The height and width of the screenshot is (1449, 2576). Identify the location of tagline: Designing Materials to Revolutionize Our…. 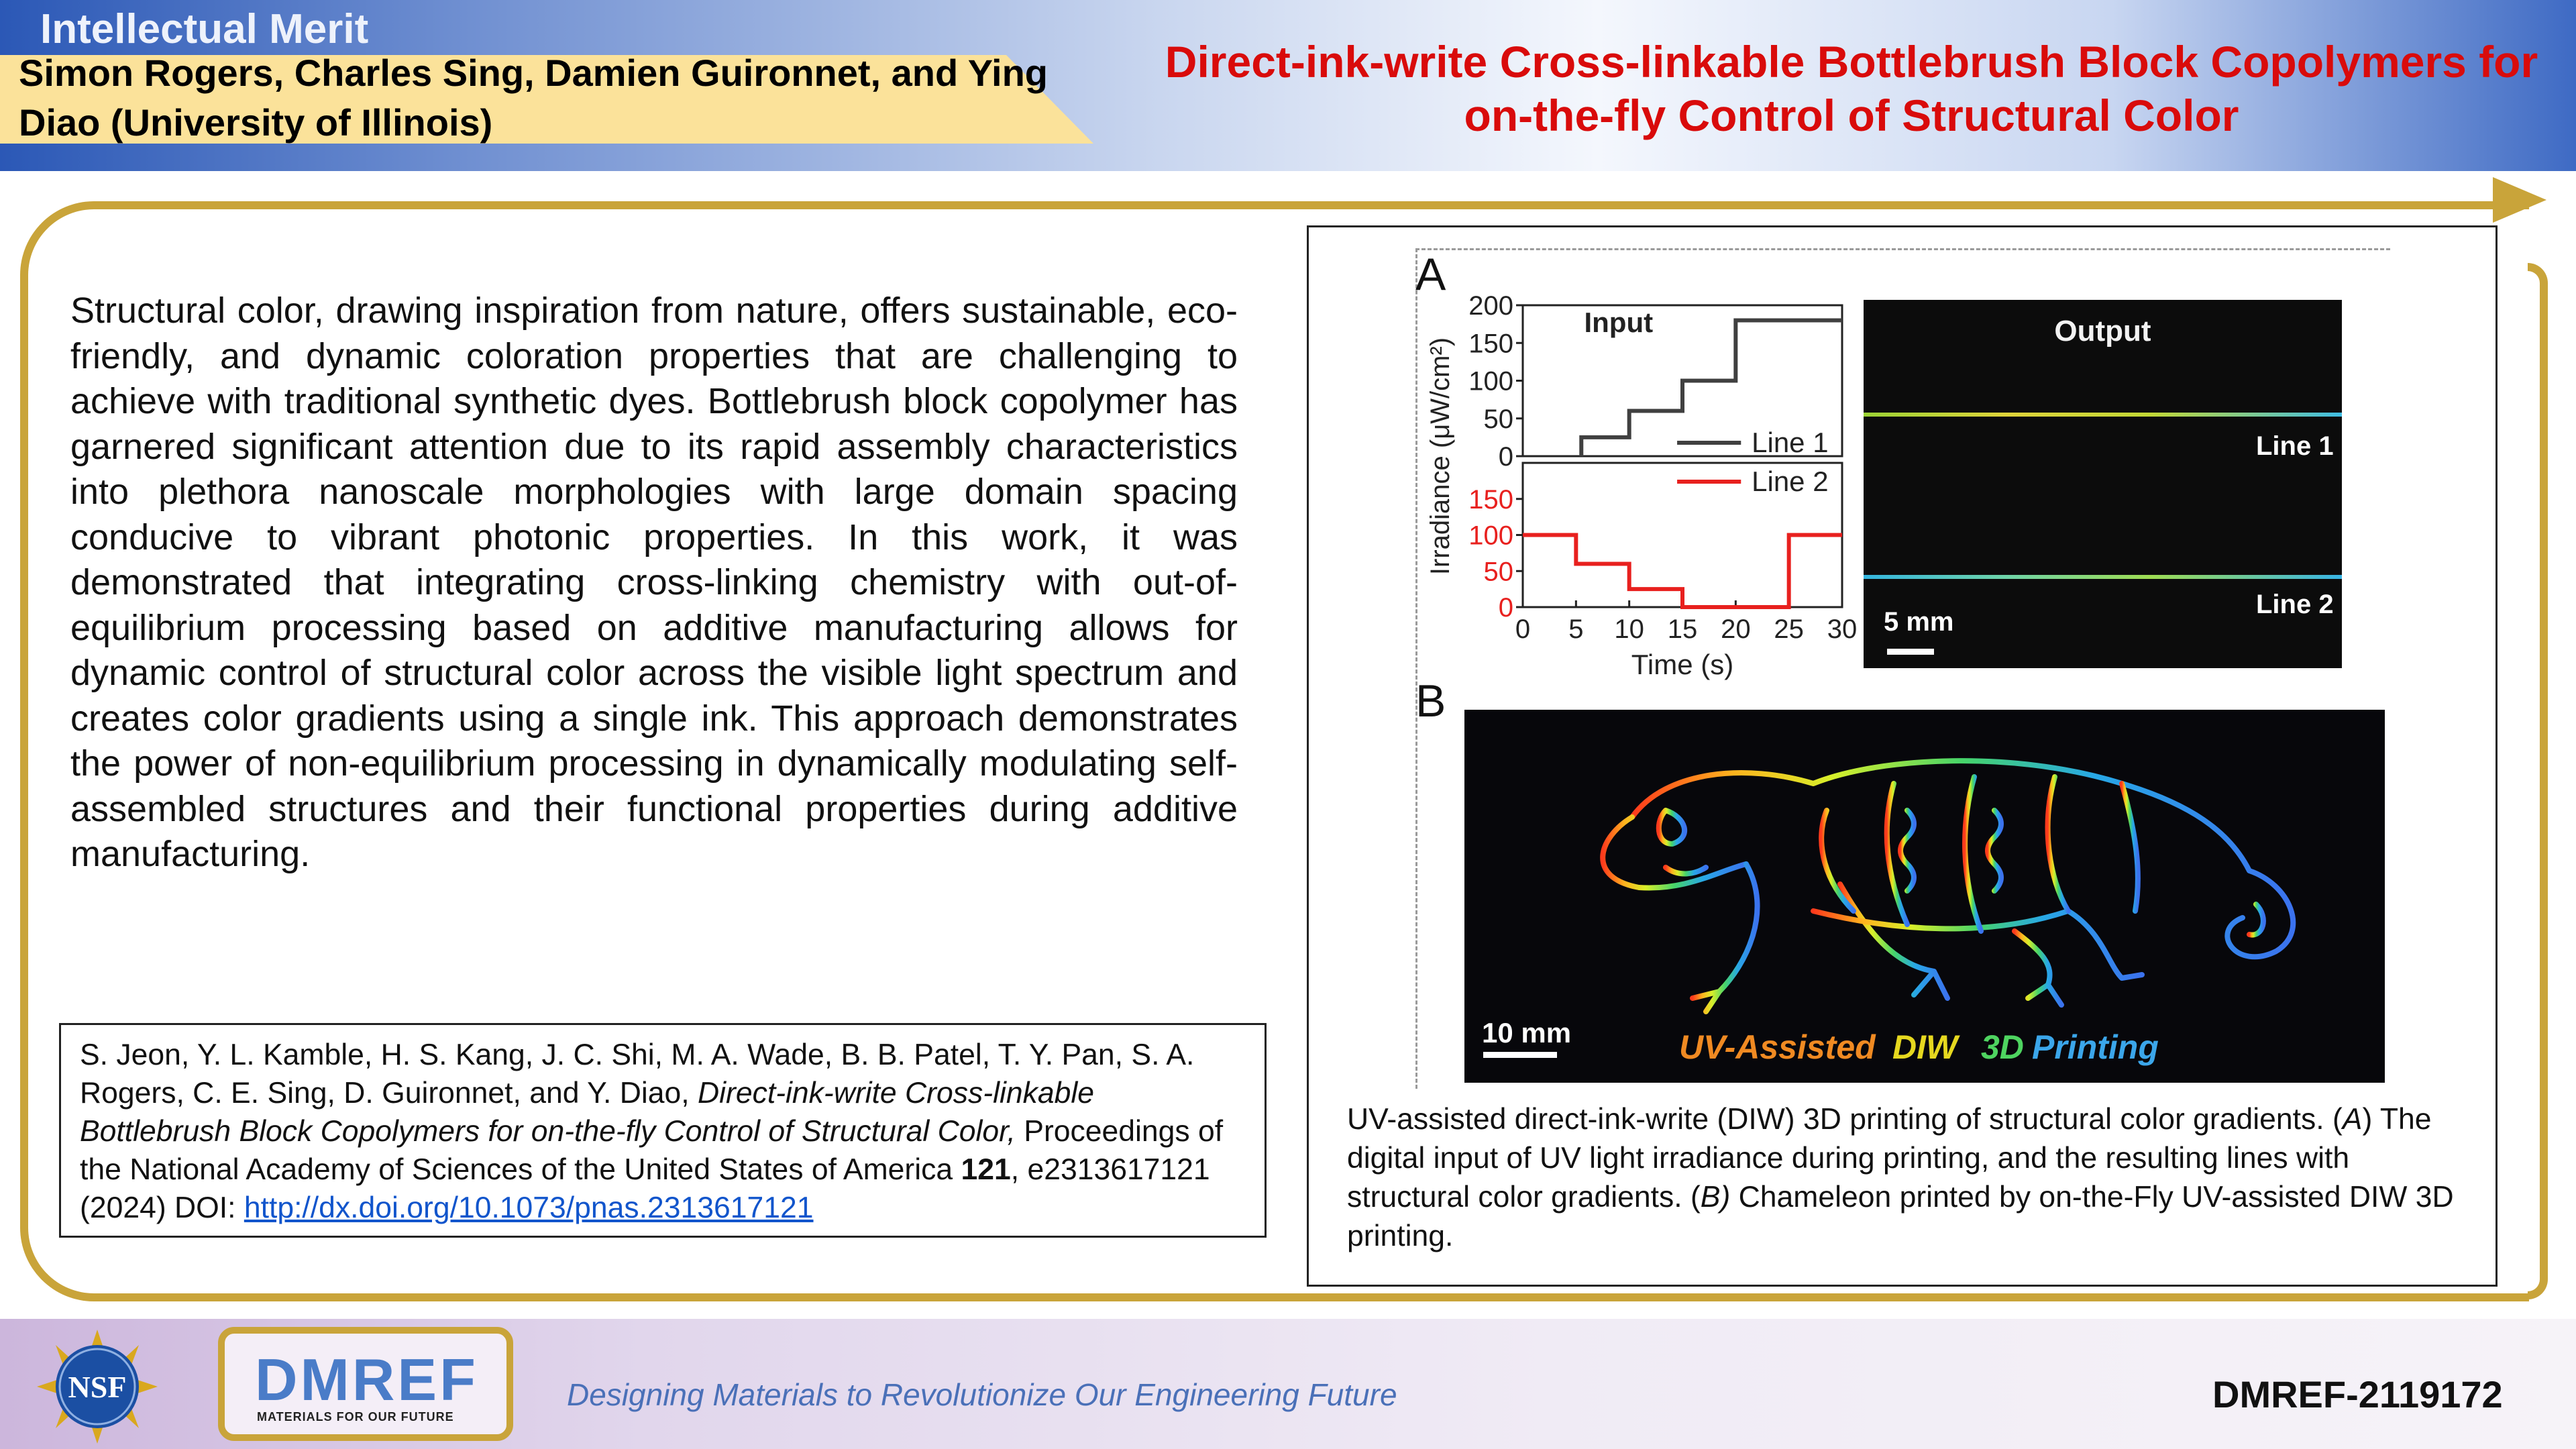
(982, 1394).